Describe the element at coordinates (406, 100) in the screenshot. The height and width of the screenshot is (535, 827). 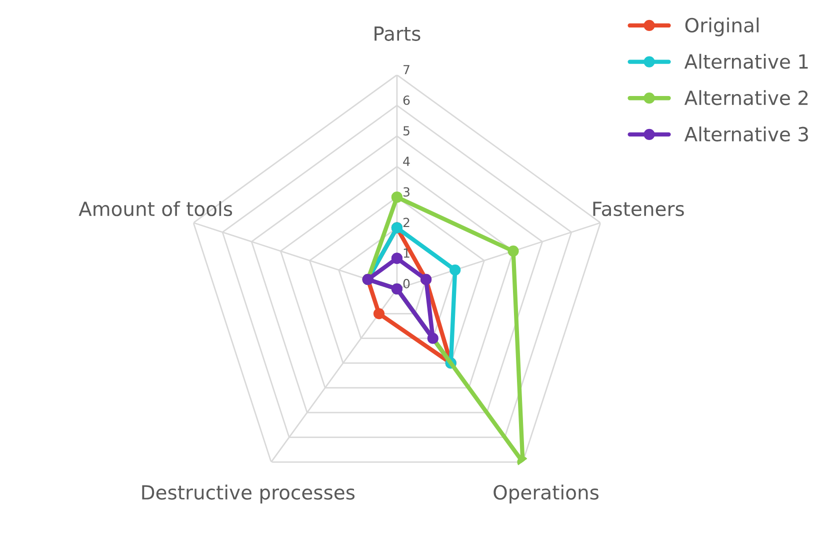
I see `y-tick-label: 6` at that location.